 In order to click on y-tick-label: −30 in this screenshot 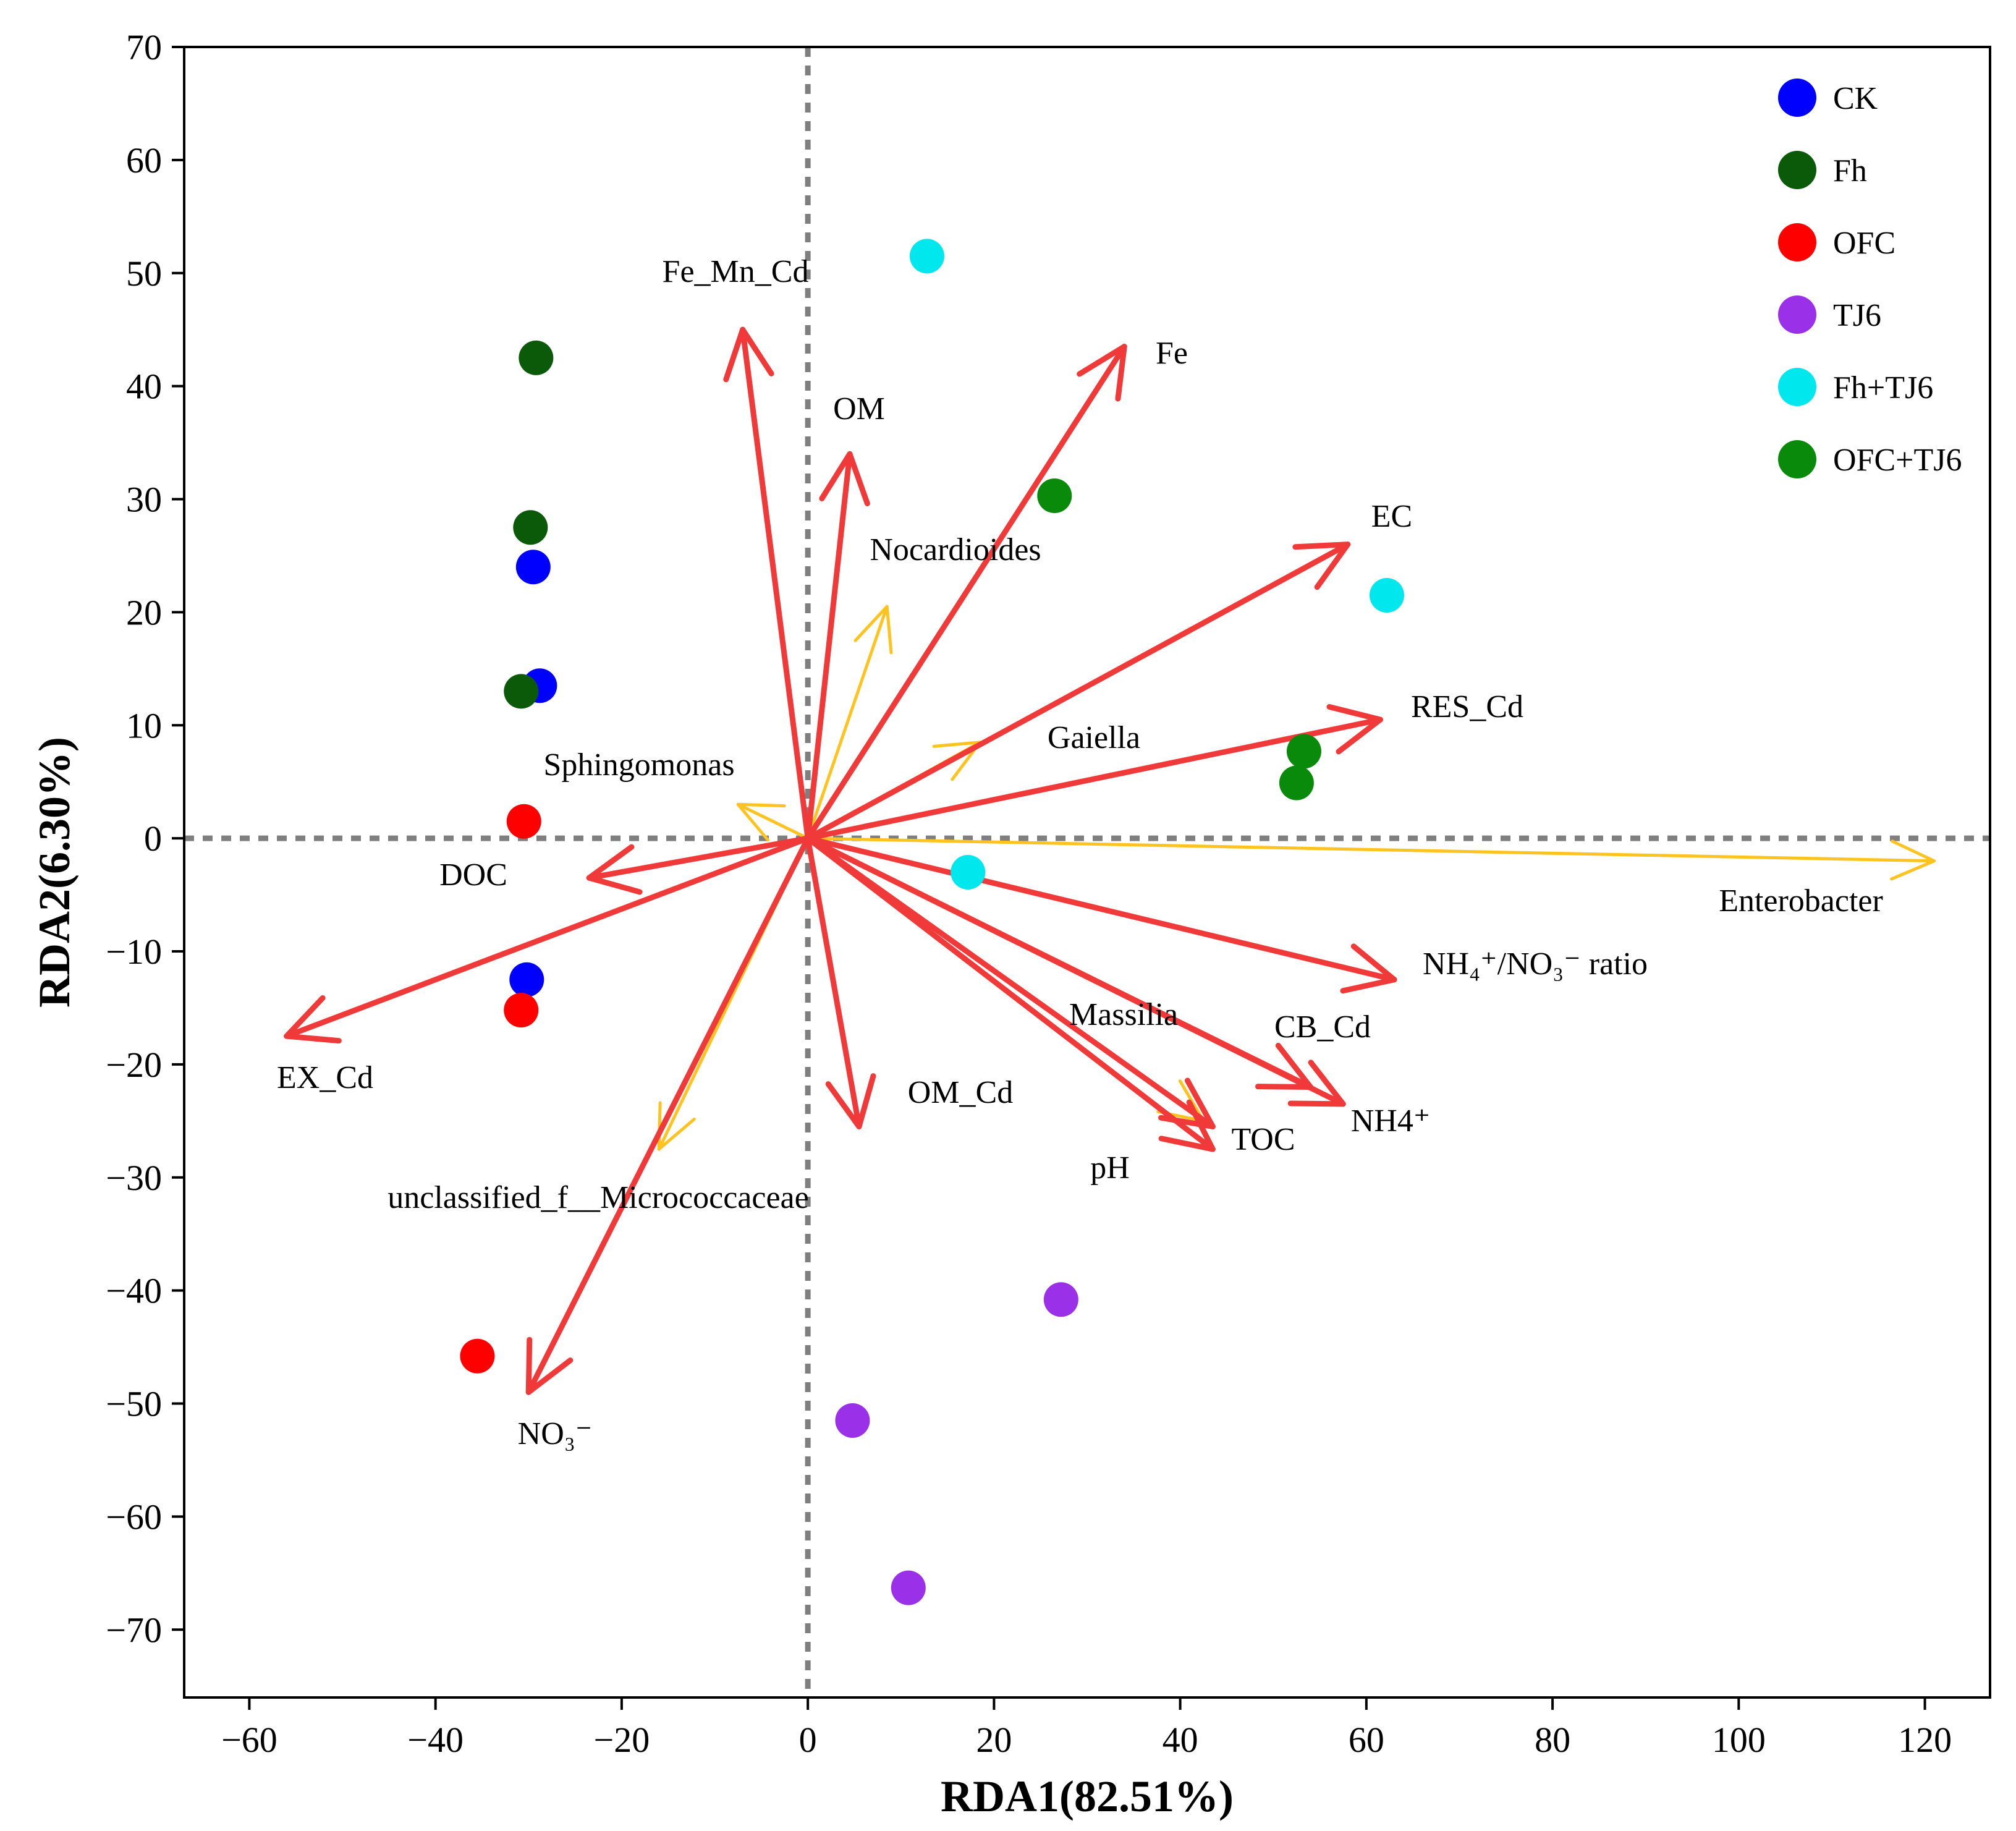, I will do `click(134, 1178)`.